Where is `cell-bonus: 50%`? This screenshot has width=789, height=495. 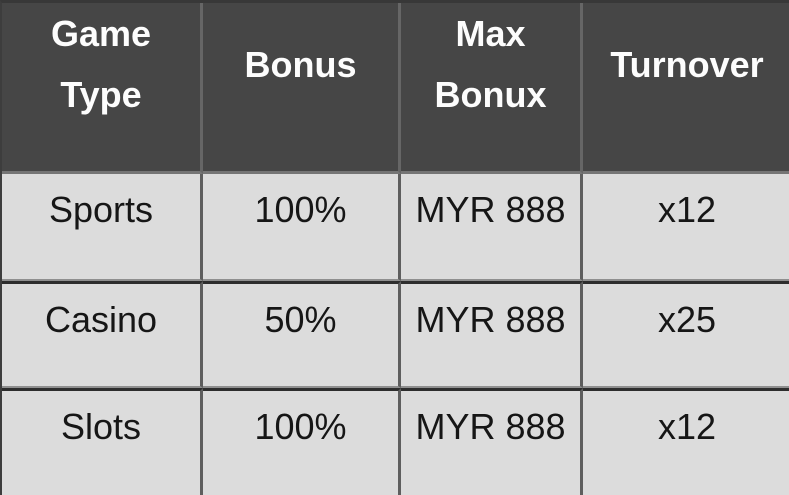
cell-bonus: 50% is located at coordinates (302, 334).